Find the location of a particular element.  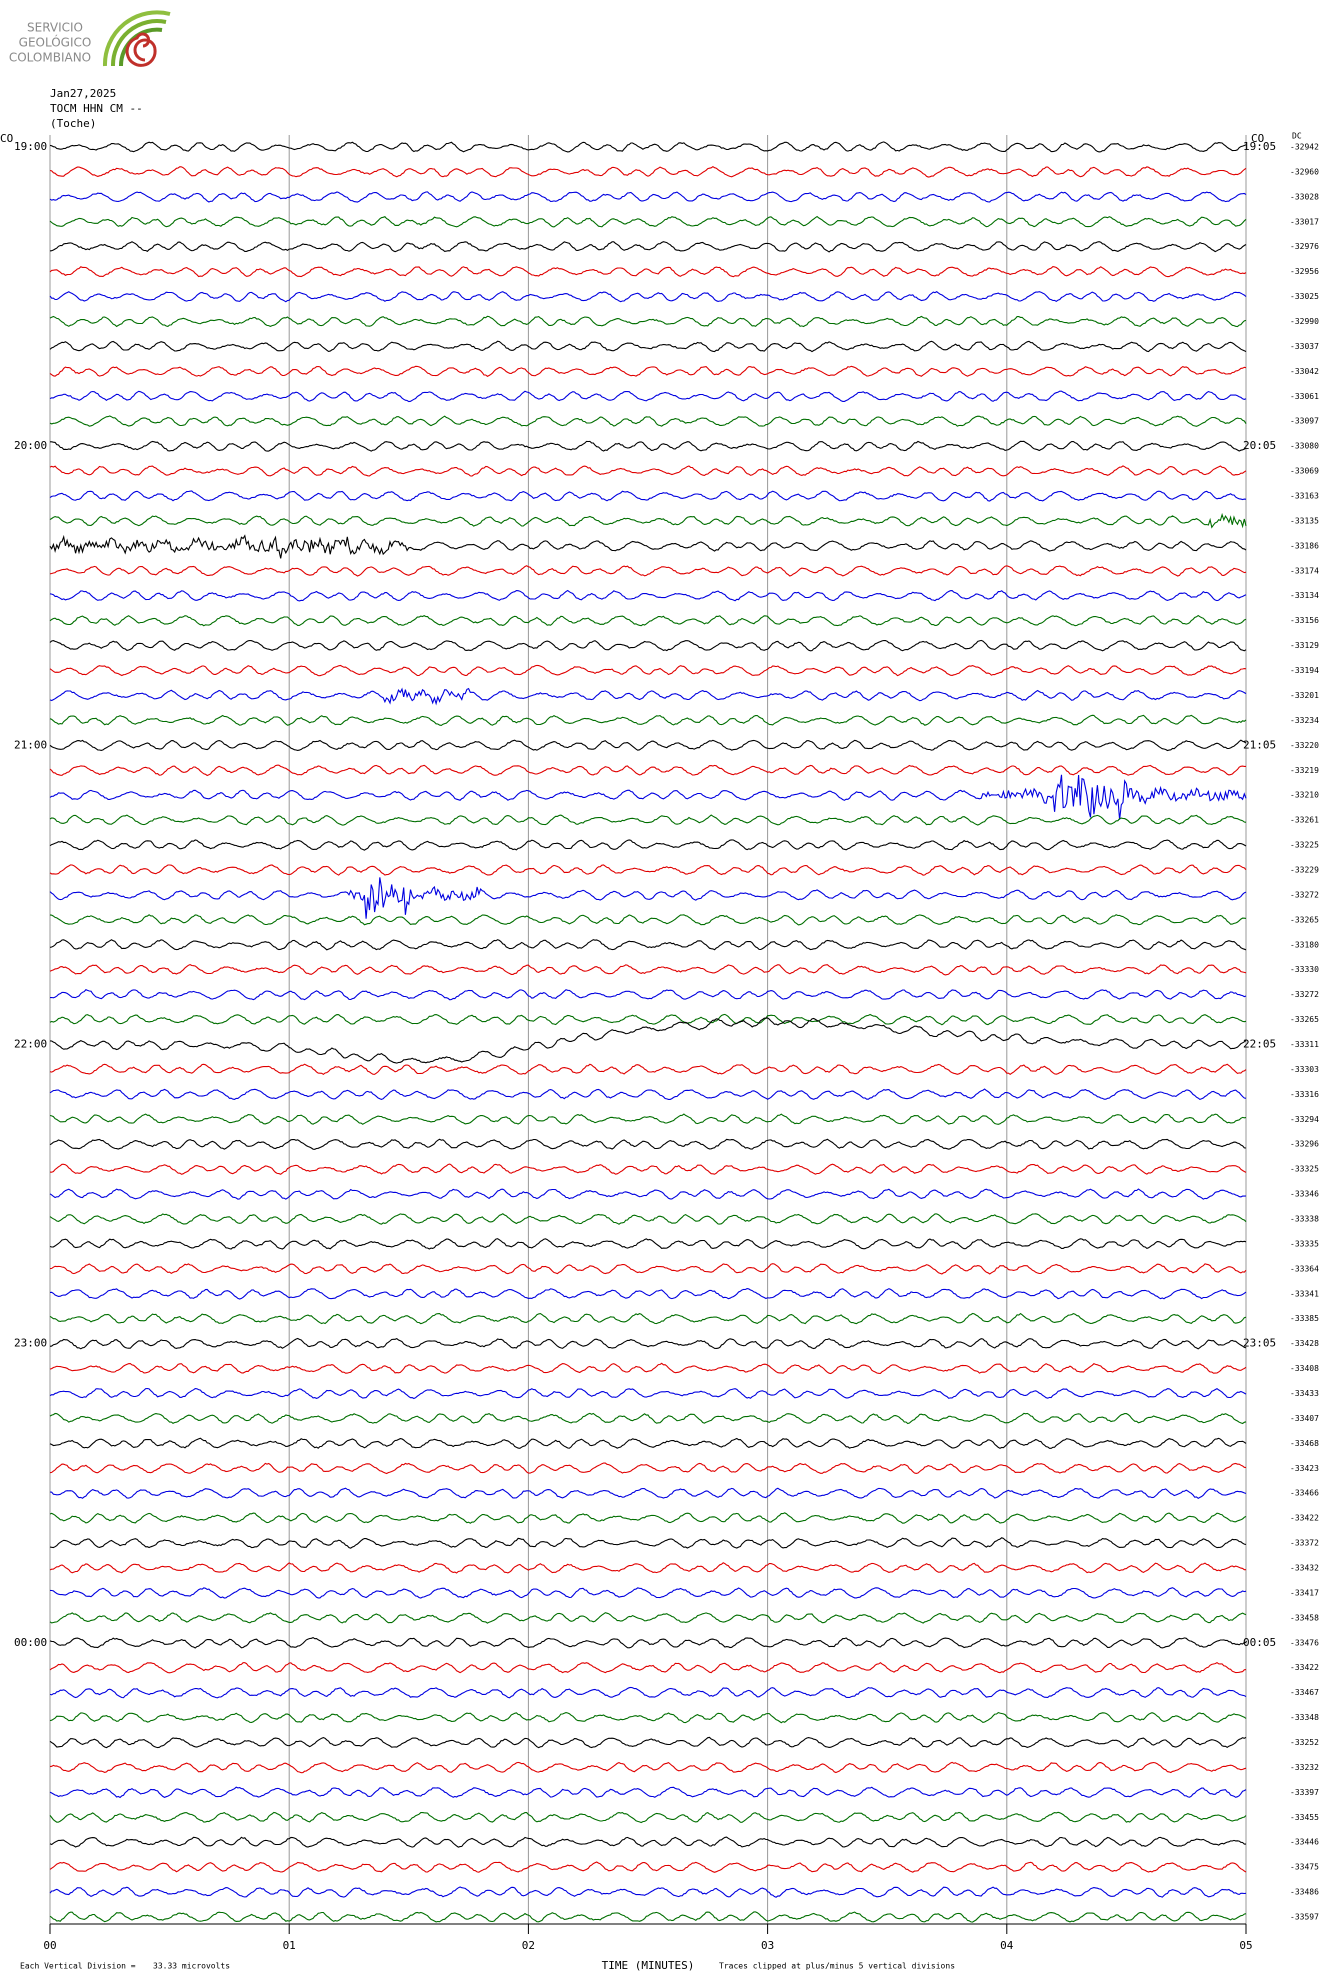

dc-offset: -33156 is located at coordinates (1304, 620).